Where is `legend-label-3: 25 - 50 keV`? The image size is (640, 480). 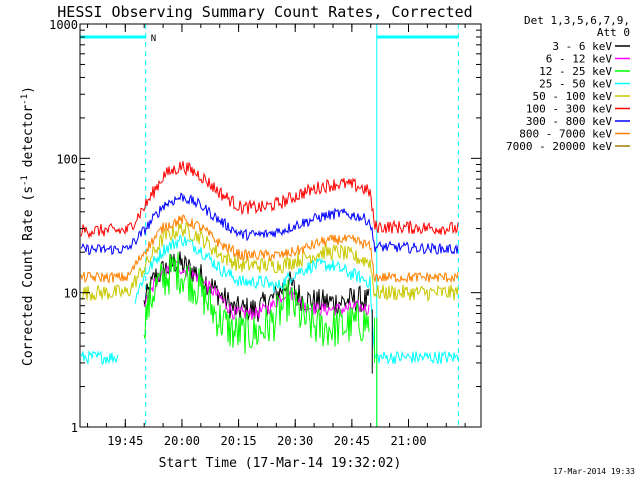 legend-label-3: 25 - 50 keV is located at coordinates (575, 84).